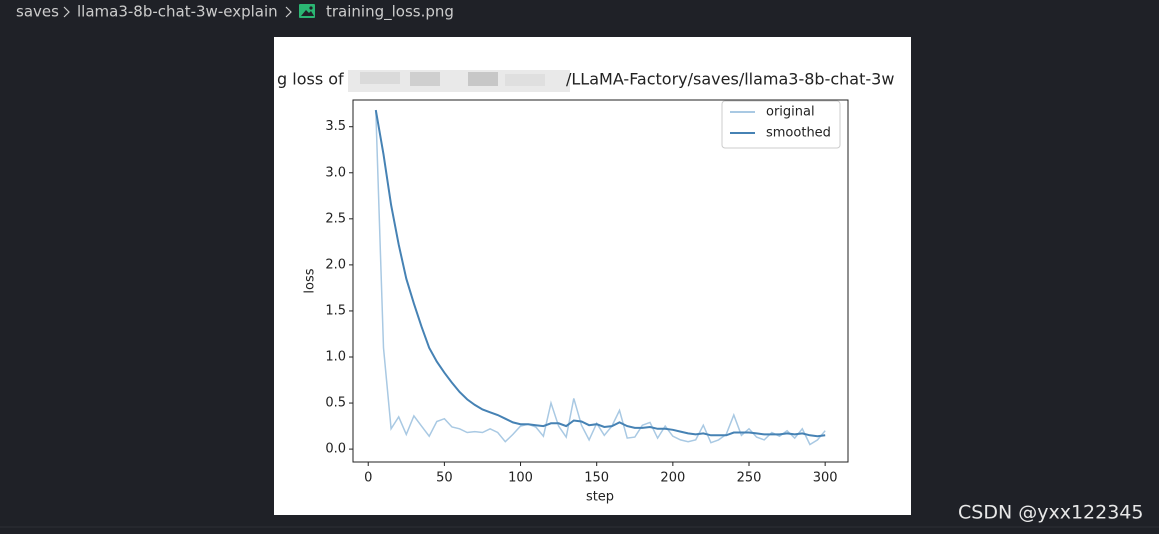 This screenshot has height=534, width=1159. Describe the element at coordinates (825, 478) in the screenshot. I see `x-tick-label: 300` at that location.